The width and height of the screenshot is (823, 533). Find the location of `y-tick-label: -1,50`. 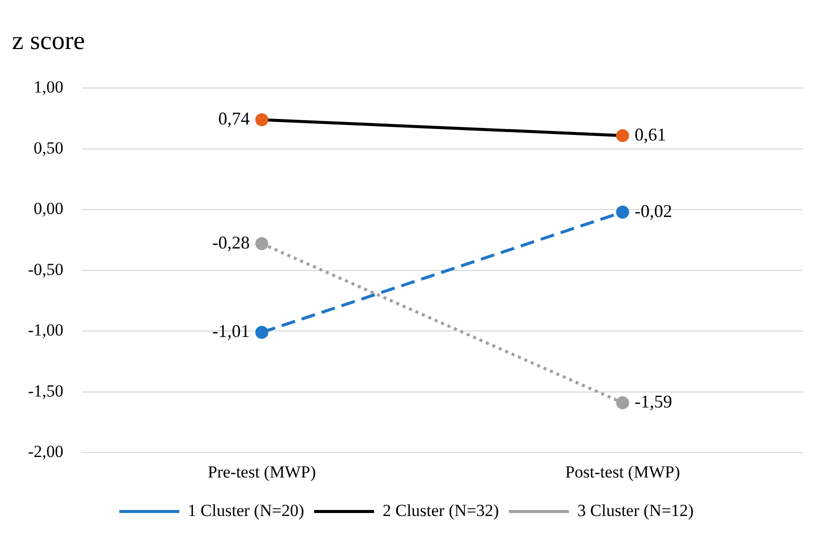

y-tick-label: -1,50 is located at coordinates (46, 390).